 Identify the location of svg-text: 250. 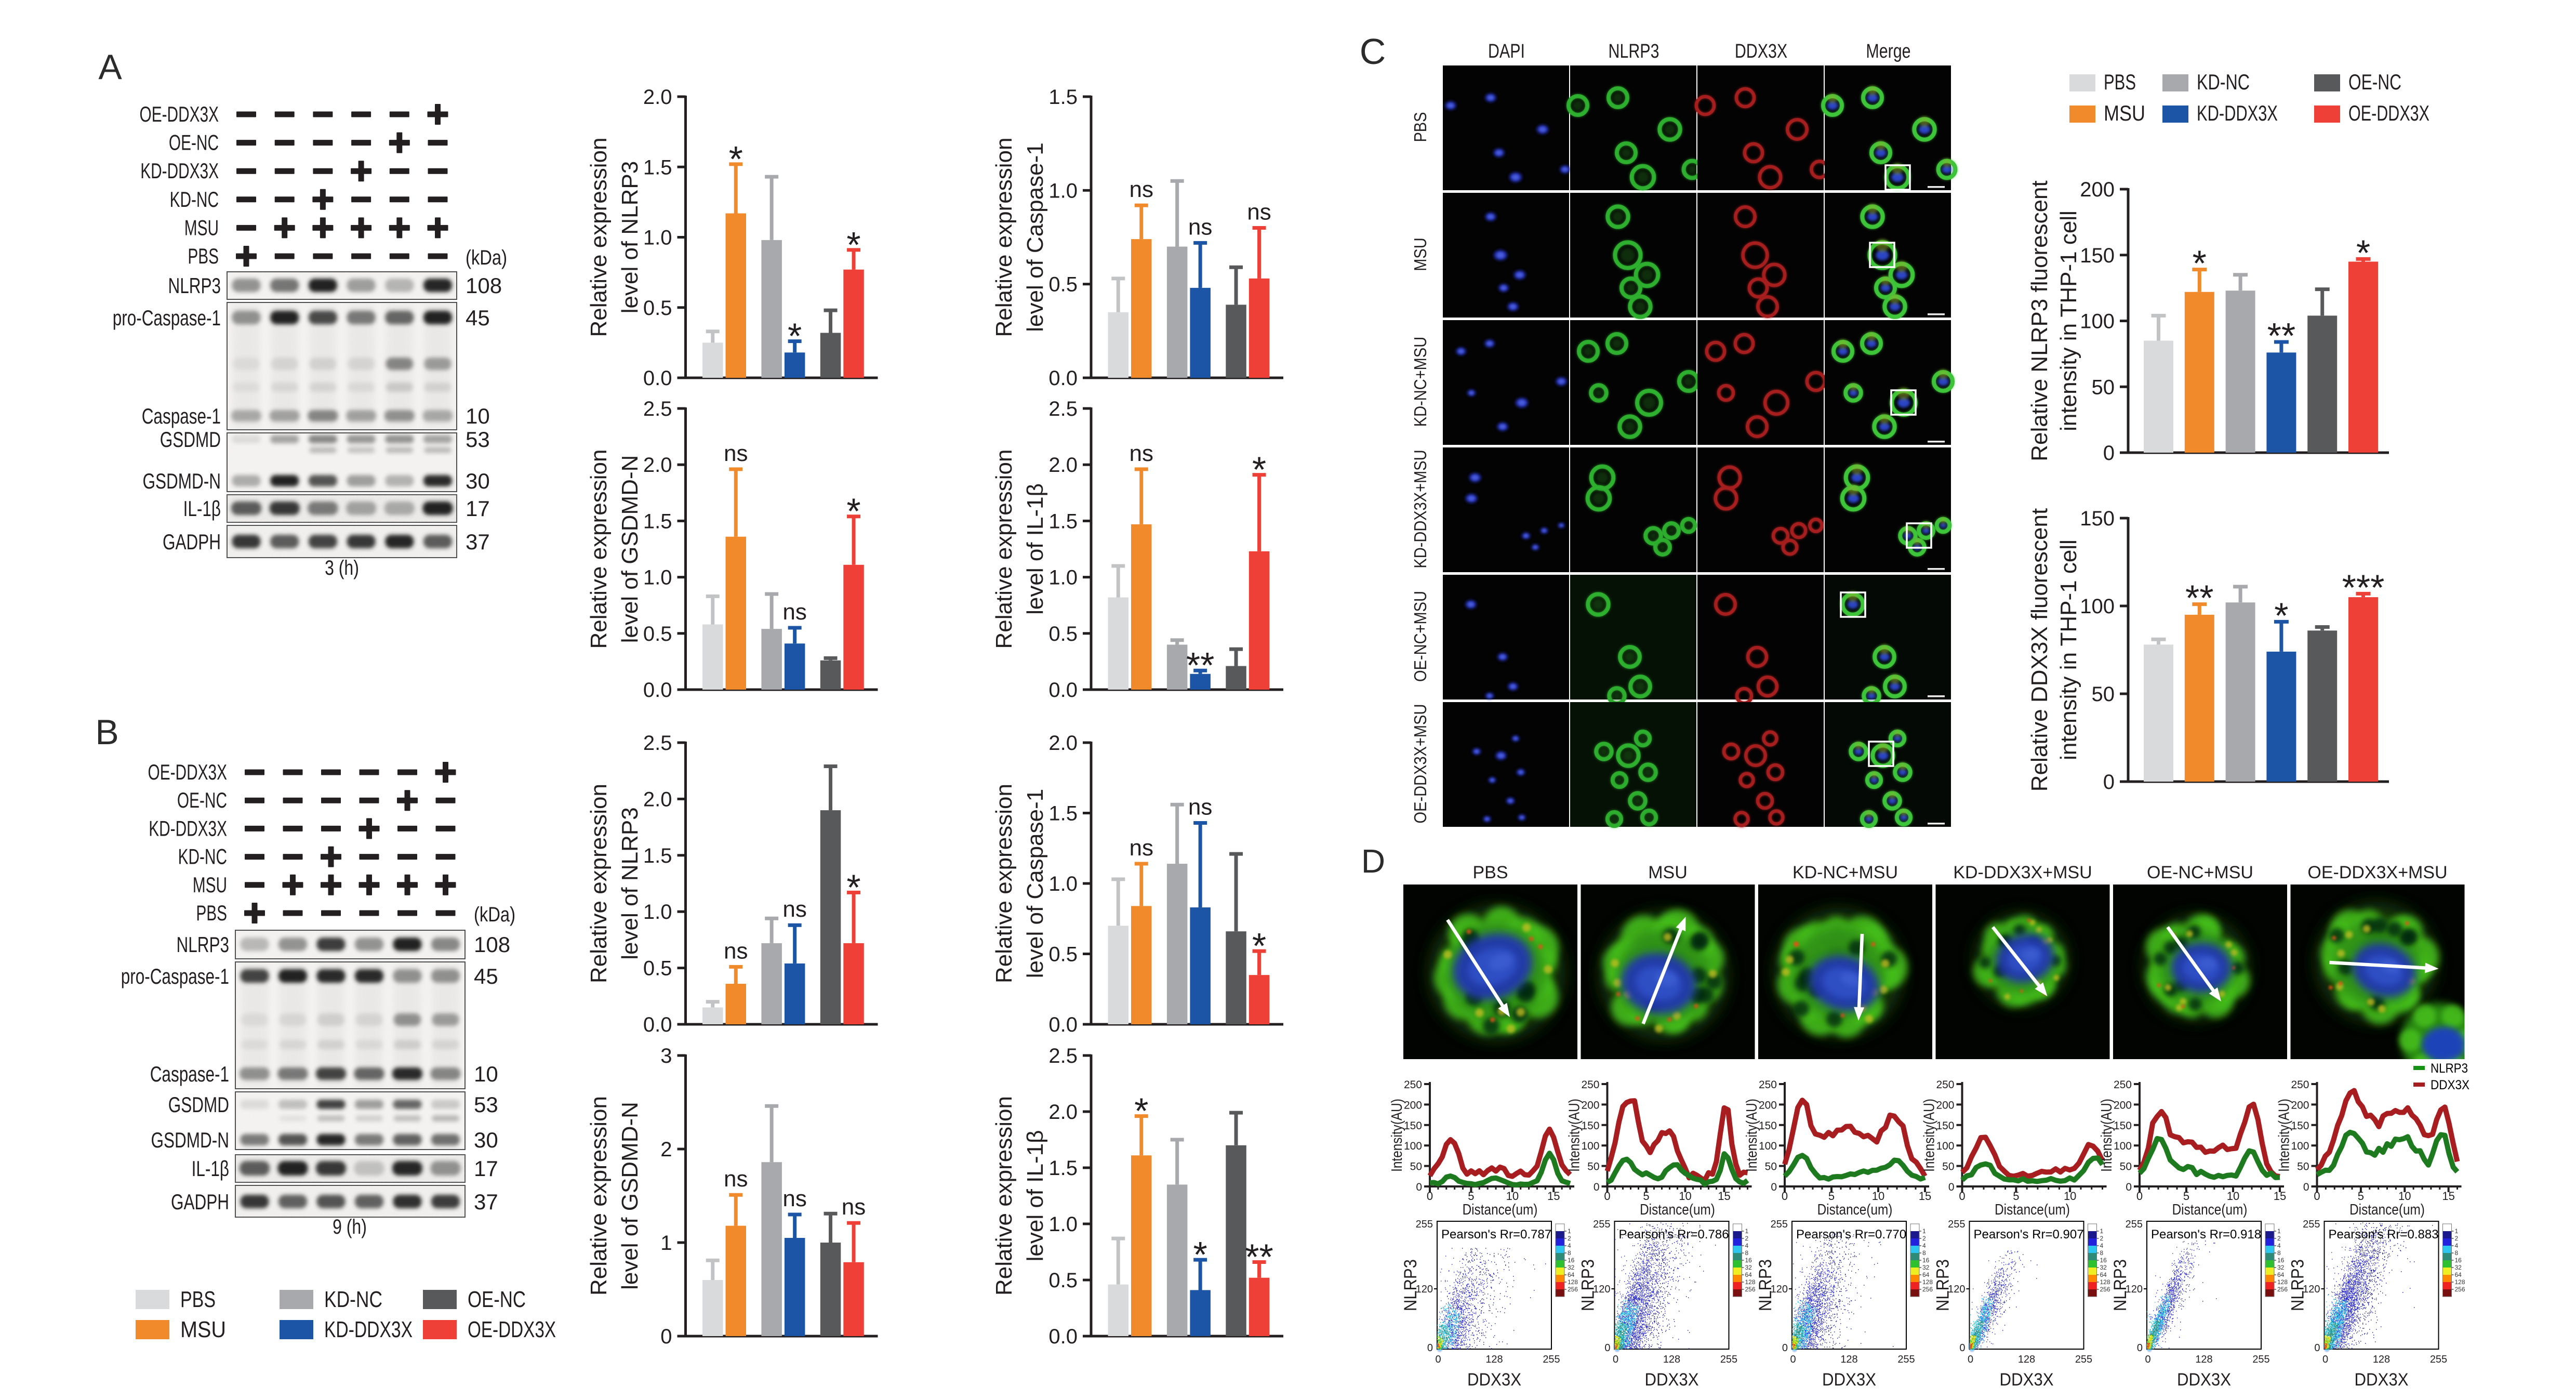
(2300, 1085).